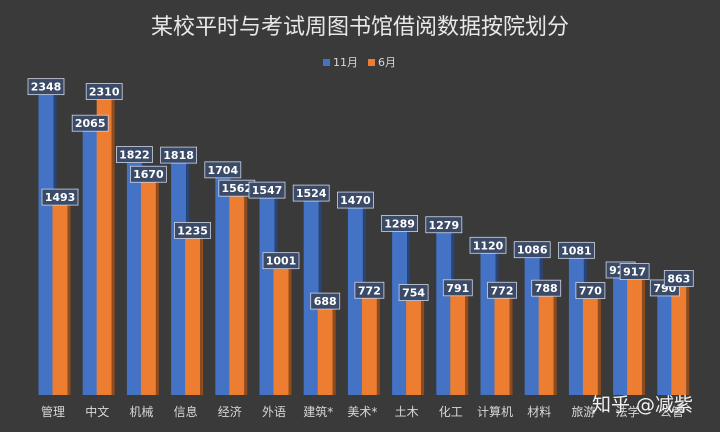  Describe the element at coordinates (202, 316) in the screenshot. I see `bar-side-6月-信息` at that location.